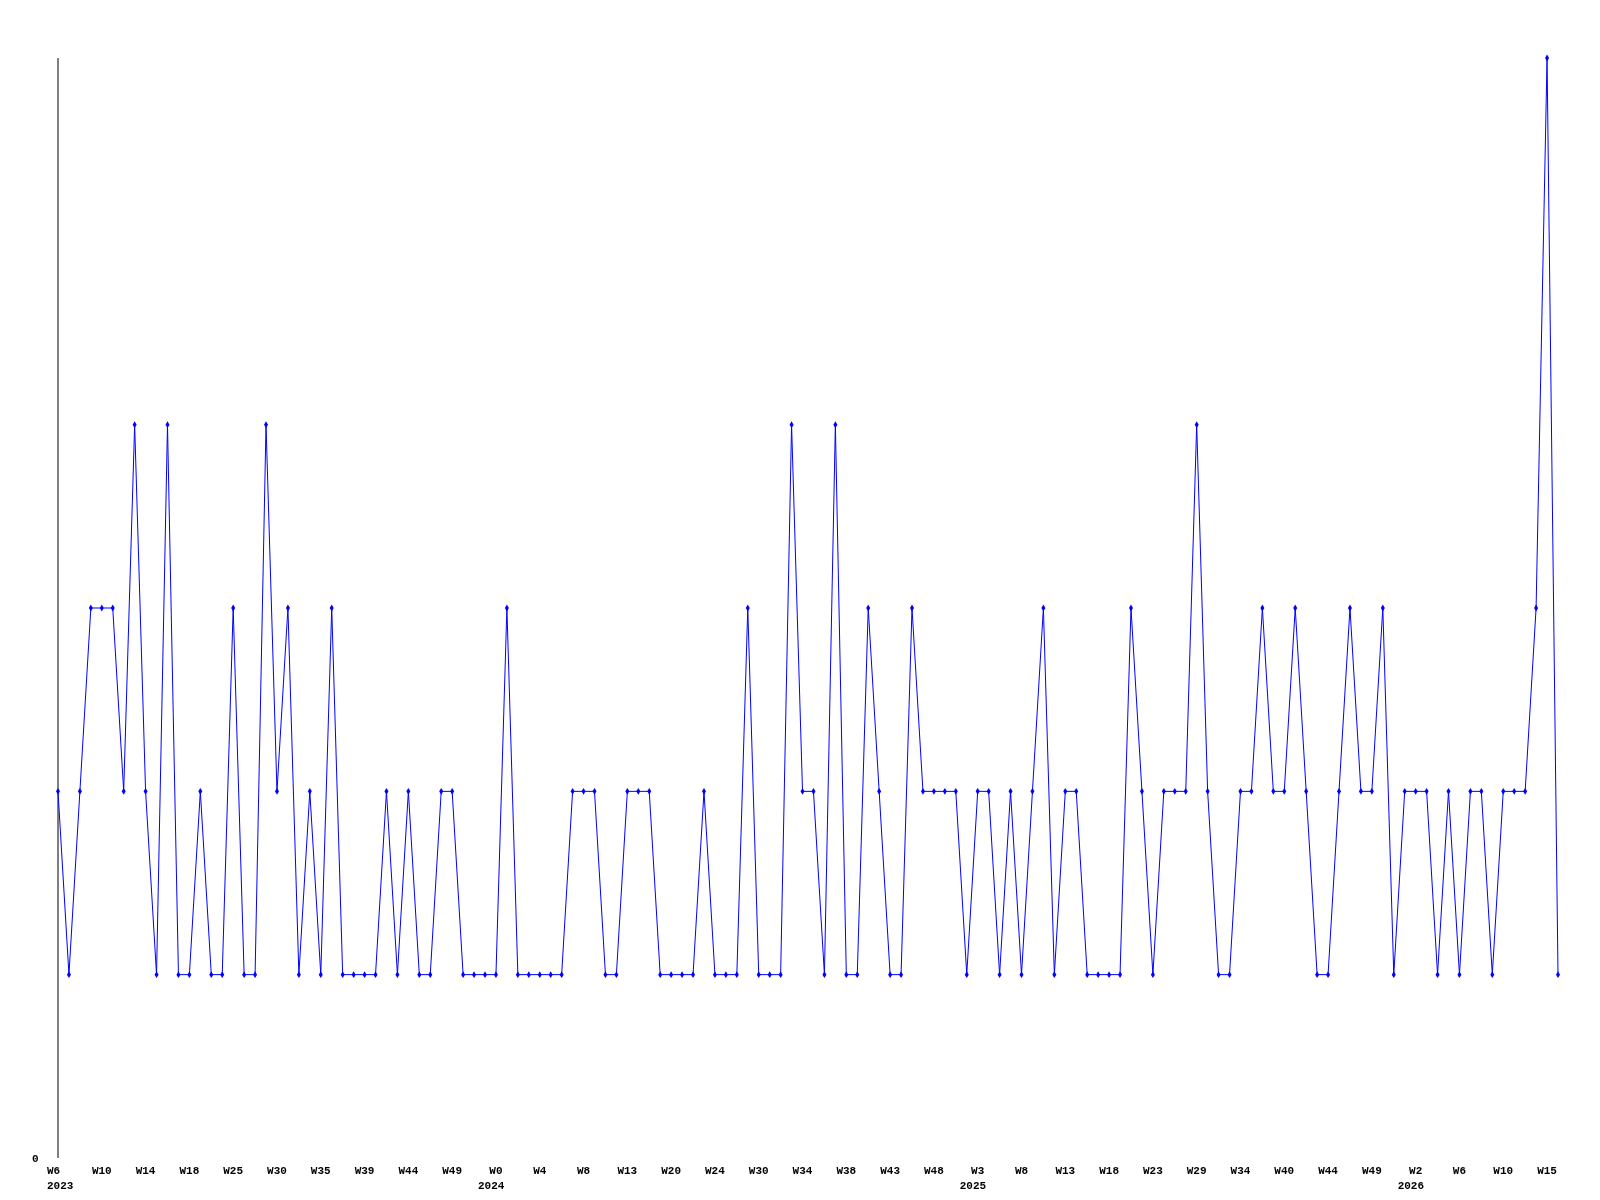 The height and width of the screenshot is (1200, 1600). Describe the element at coordinates (1459, 1171) in the screenshot. I see `x-tick-label: W6` at that location.